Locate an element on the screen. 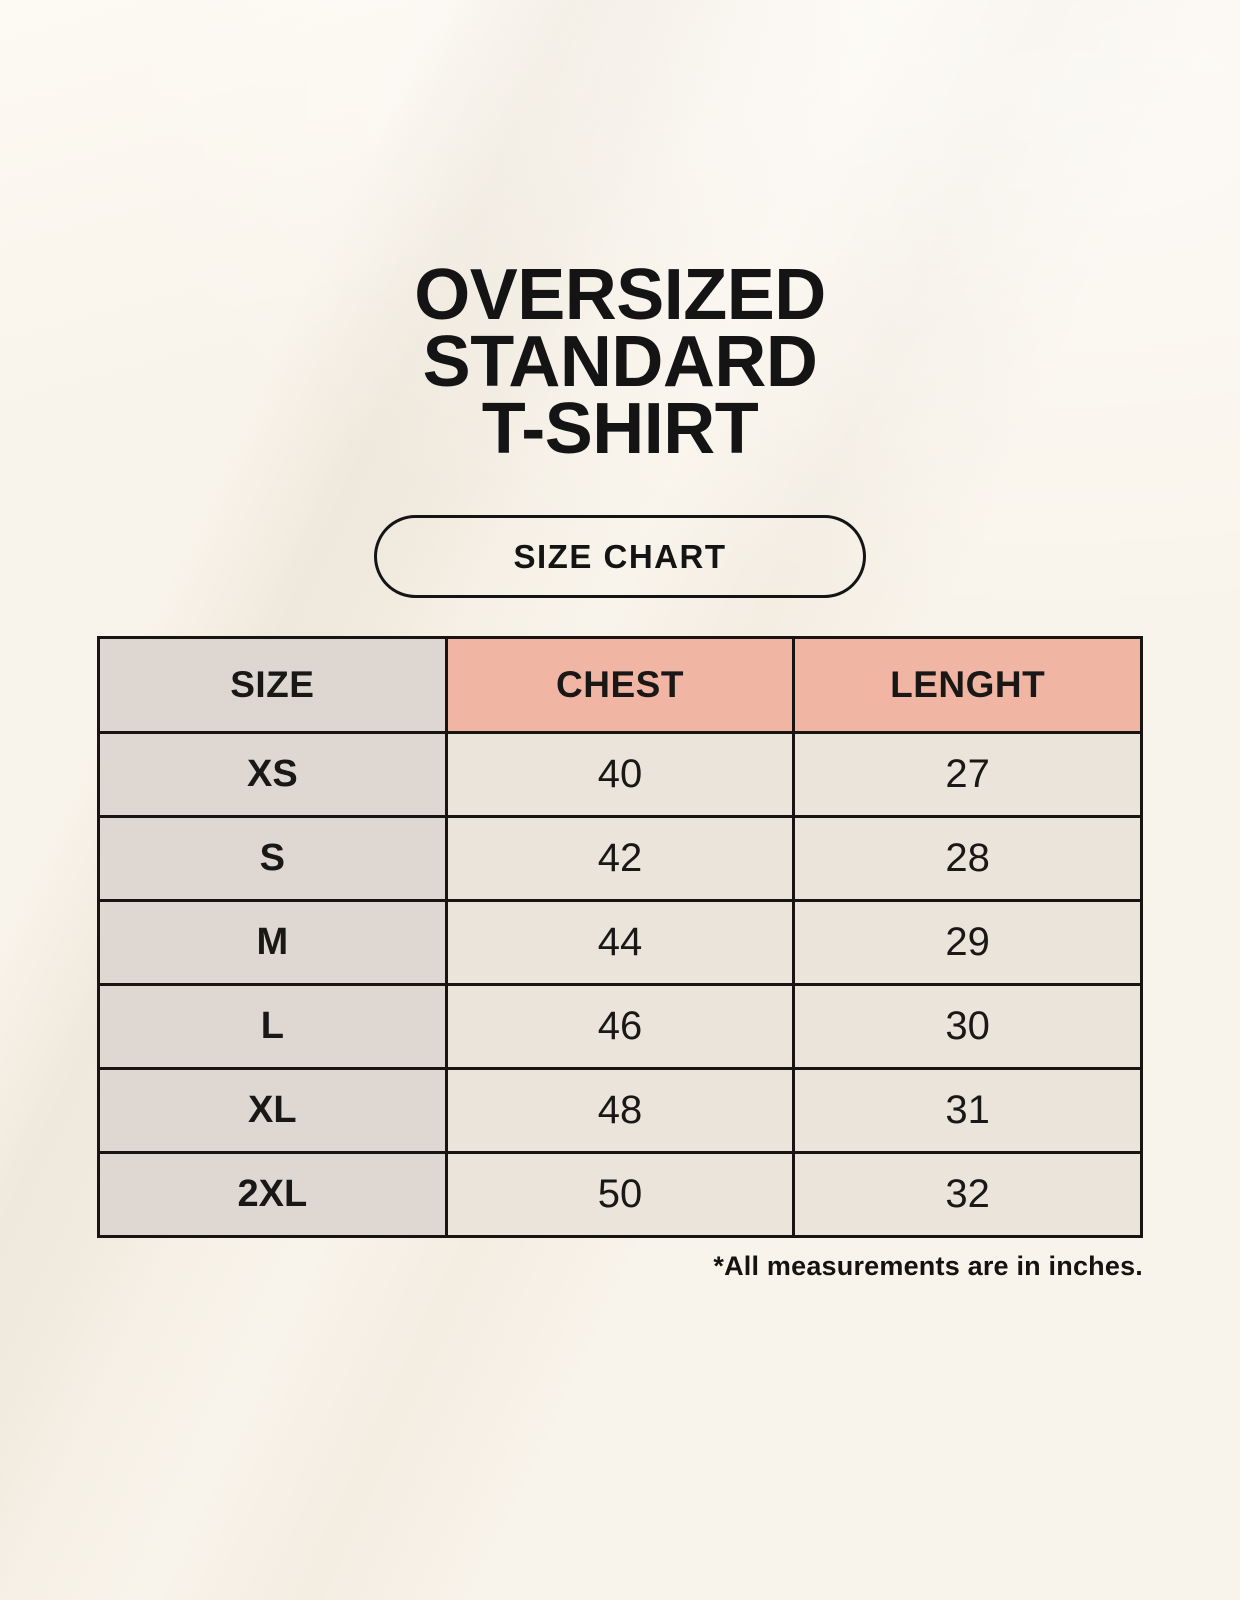 Image resolution: width=1240 pixels, height=1600 pixels. chest-cell: 46 is located at coordinates (620, 1026).